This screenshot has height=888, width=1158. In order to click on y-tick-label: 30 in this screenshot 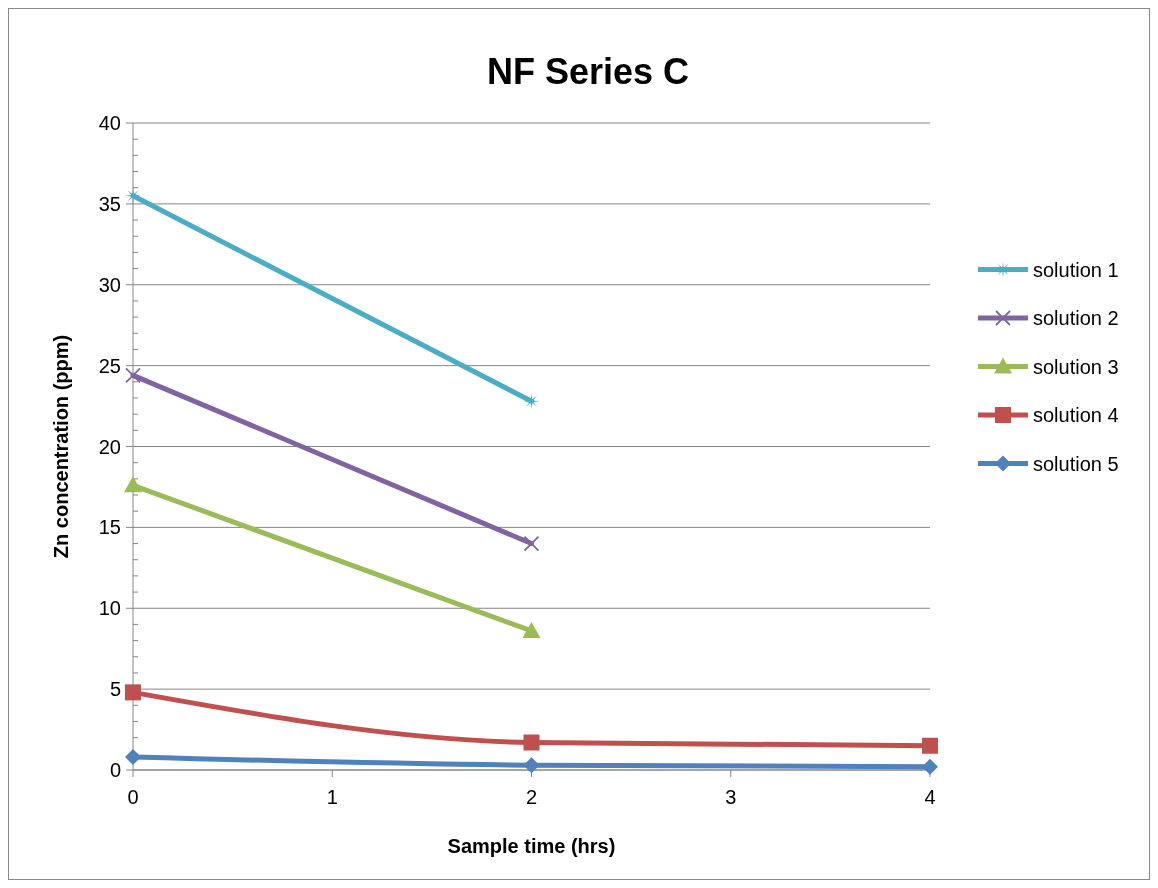, I will do `click(109, 284)`.